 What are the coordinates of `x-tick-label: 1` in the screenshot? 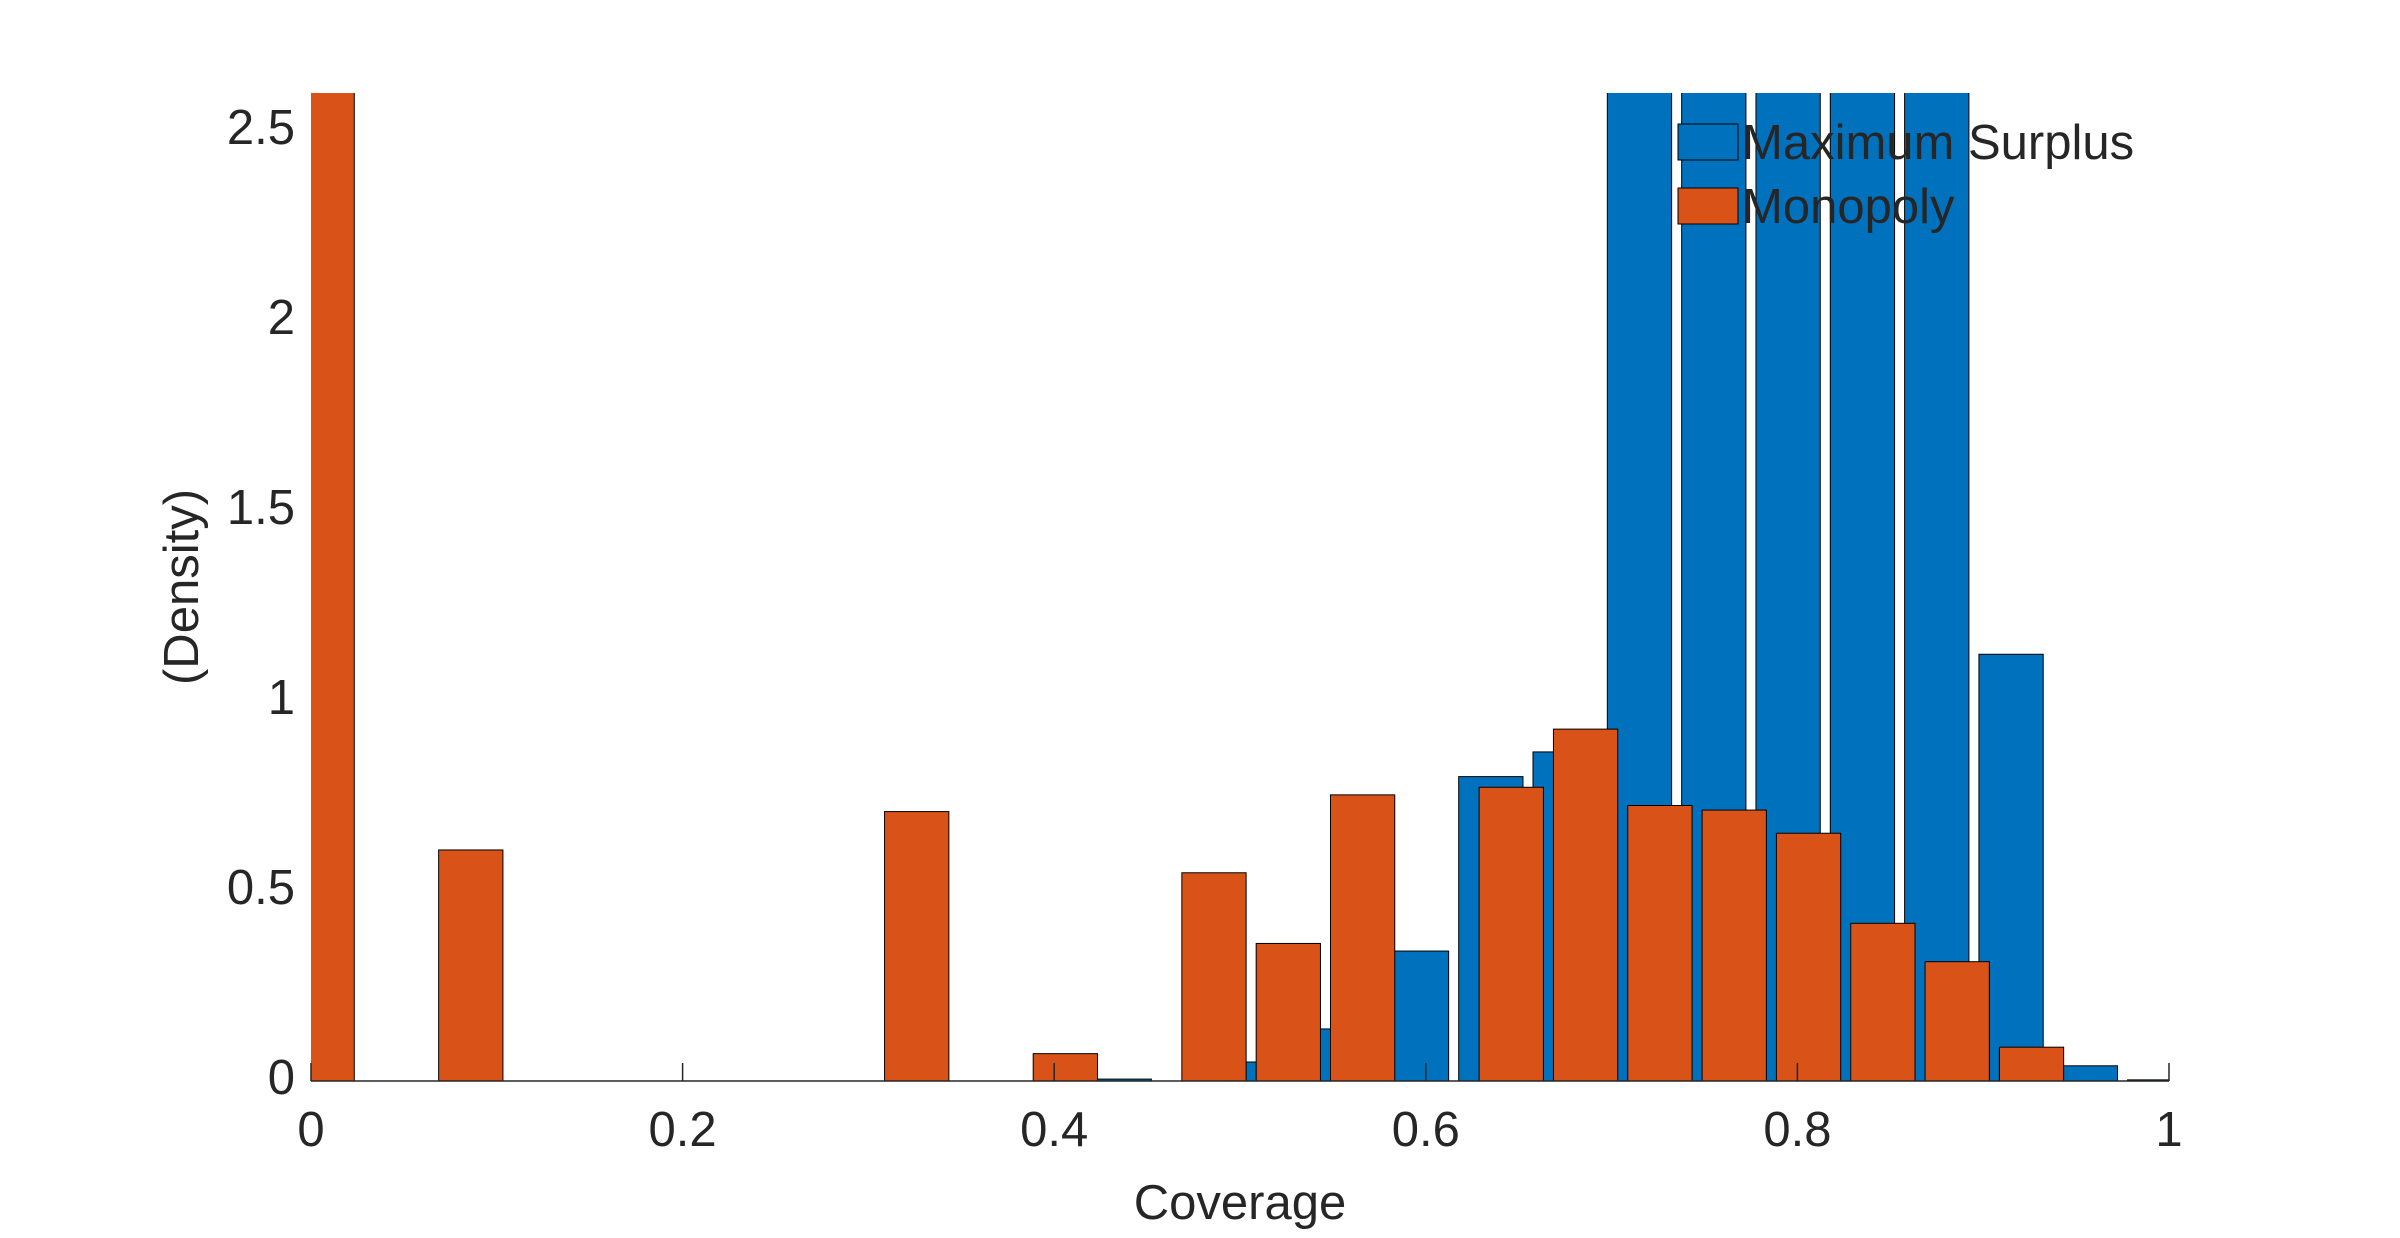 It's located at (2168, 1130).